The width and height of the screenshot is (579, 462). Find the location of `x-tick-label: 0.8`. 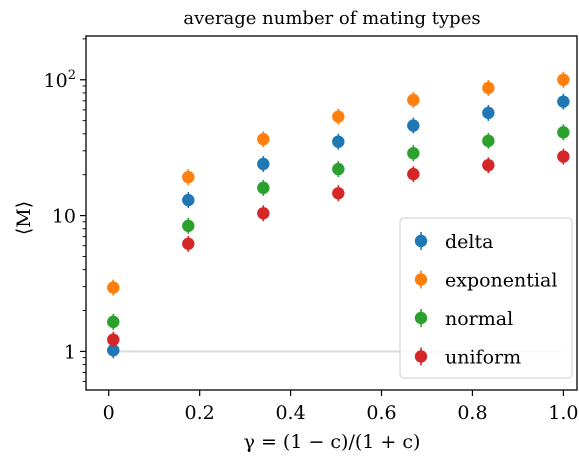

x-tick-label: 0.8 is located at coordinates (472, 413).